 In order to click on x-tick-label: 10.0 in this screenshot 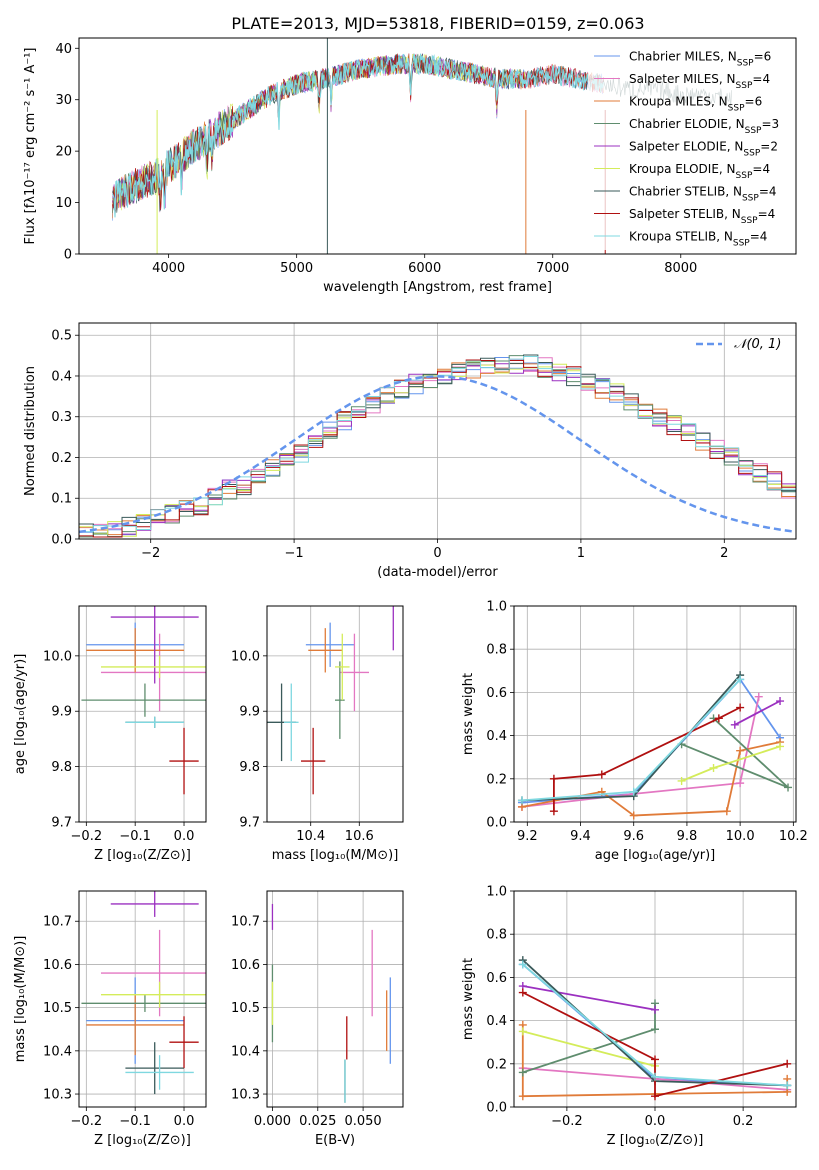, I will do `click(740, 836)`.